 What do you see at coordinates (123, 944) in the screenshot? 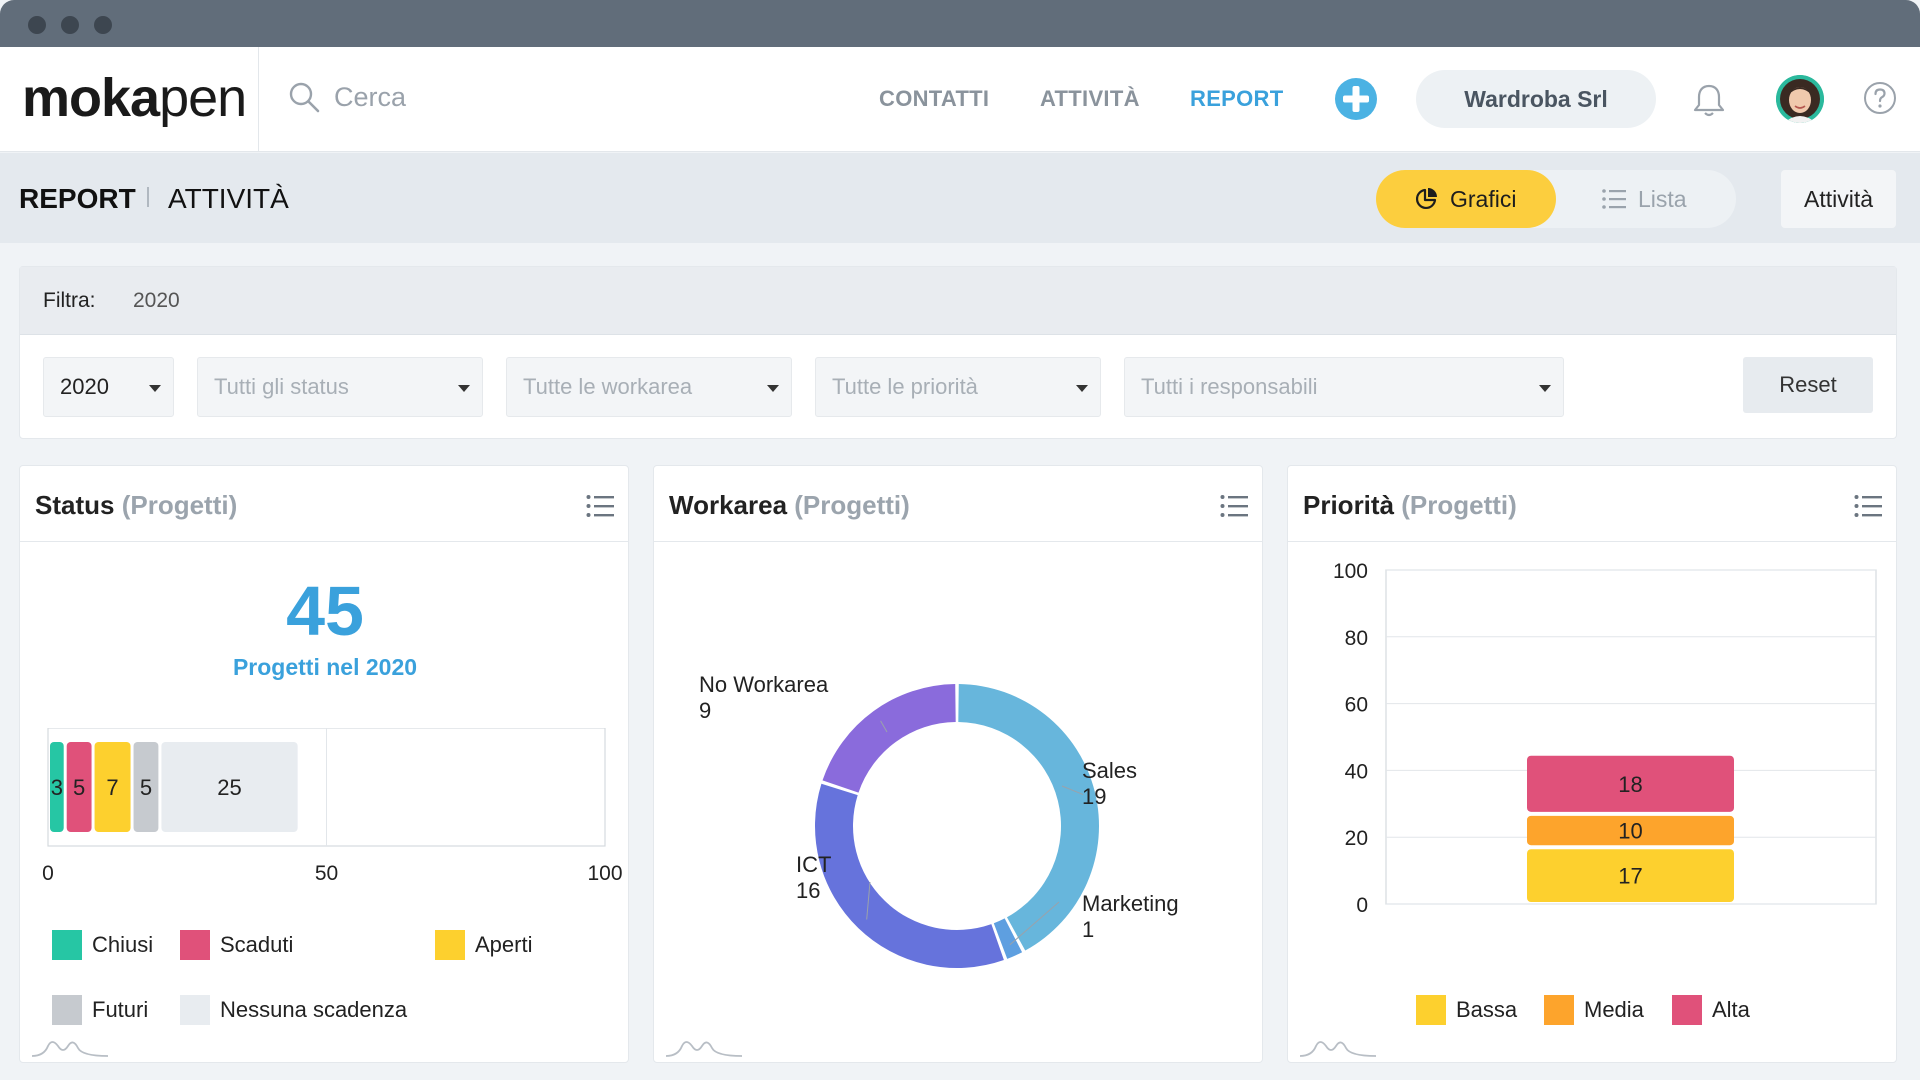
I see `legend-label: Chiusi` at bounding box center [123, 944].